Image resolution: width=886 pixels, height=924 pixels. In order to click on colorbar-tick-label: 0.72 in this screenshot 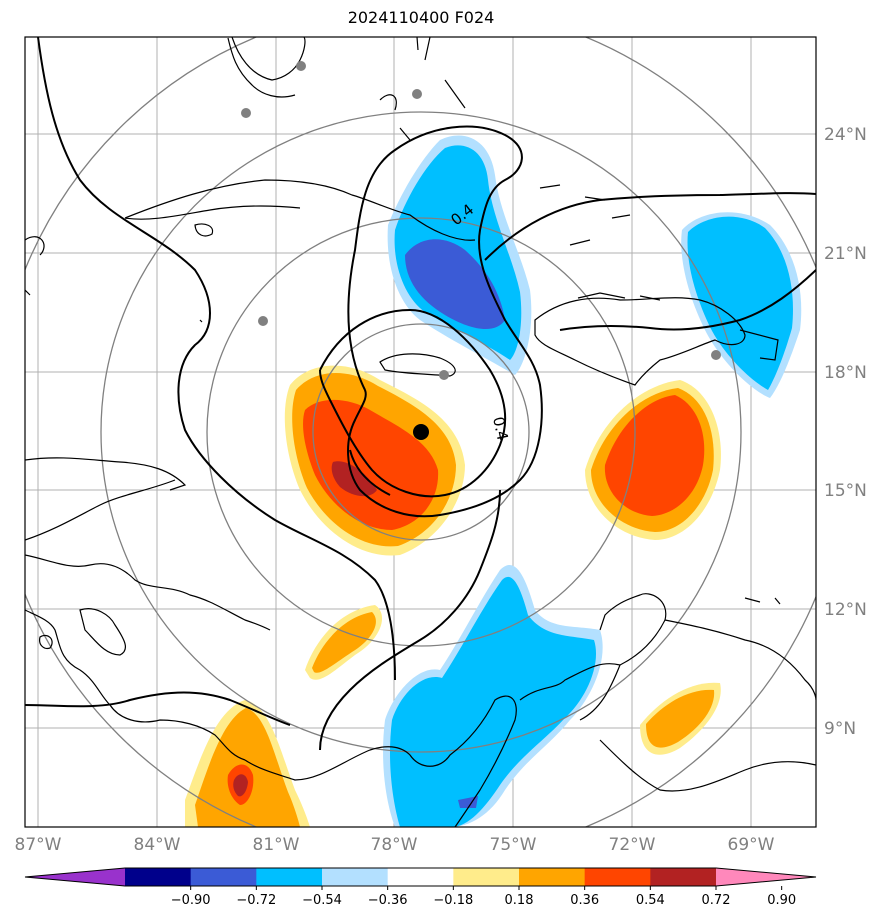, I will do `click(716, 900)`.